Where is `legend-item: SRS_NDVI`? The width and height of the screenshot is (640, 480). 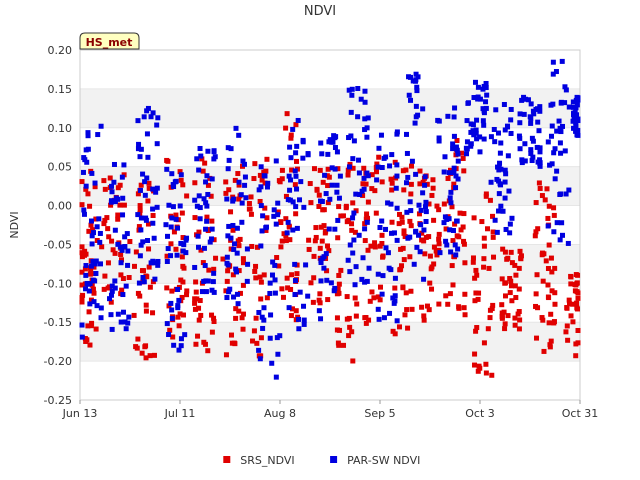
legend-item: SRS_NDVI is located at coordinates (259, 460).